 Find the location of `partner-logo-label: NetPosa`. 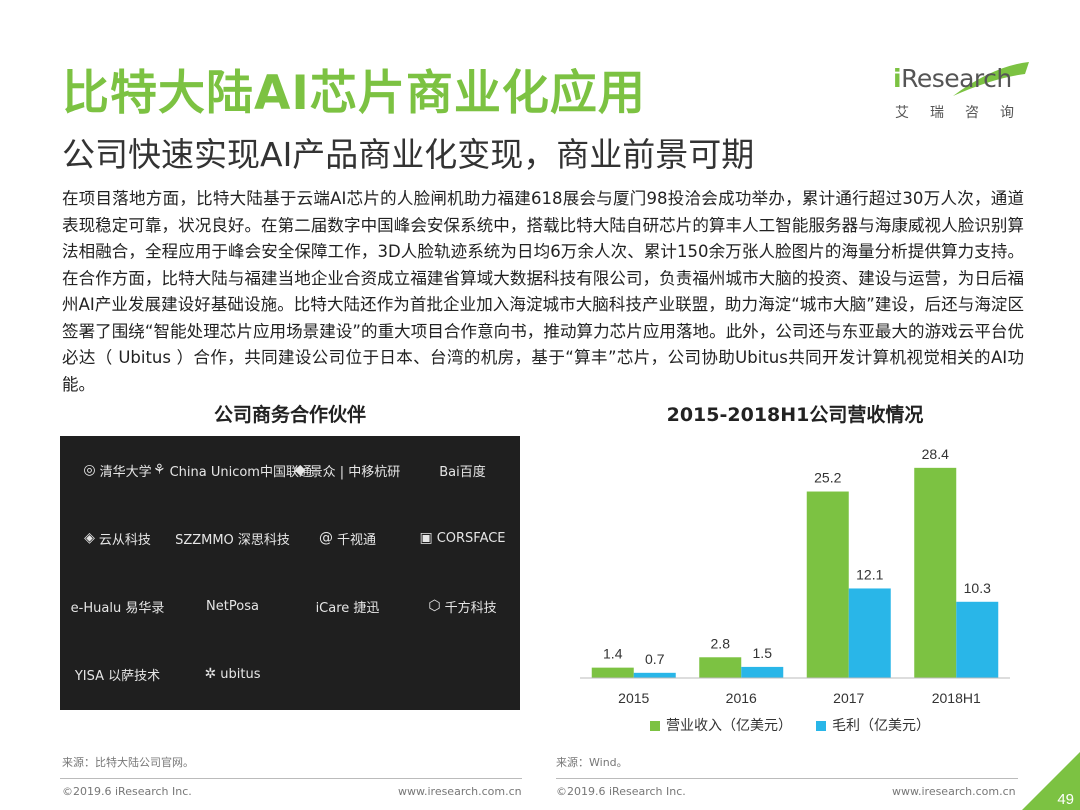

partner-logo-label: NetPosa is located at coordinates (232, 606).